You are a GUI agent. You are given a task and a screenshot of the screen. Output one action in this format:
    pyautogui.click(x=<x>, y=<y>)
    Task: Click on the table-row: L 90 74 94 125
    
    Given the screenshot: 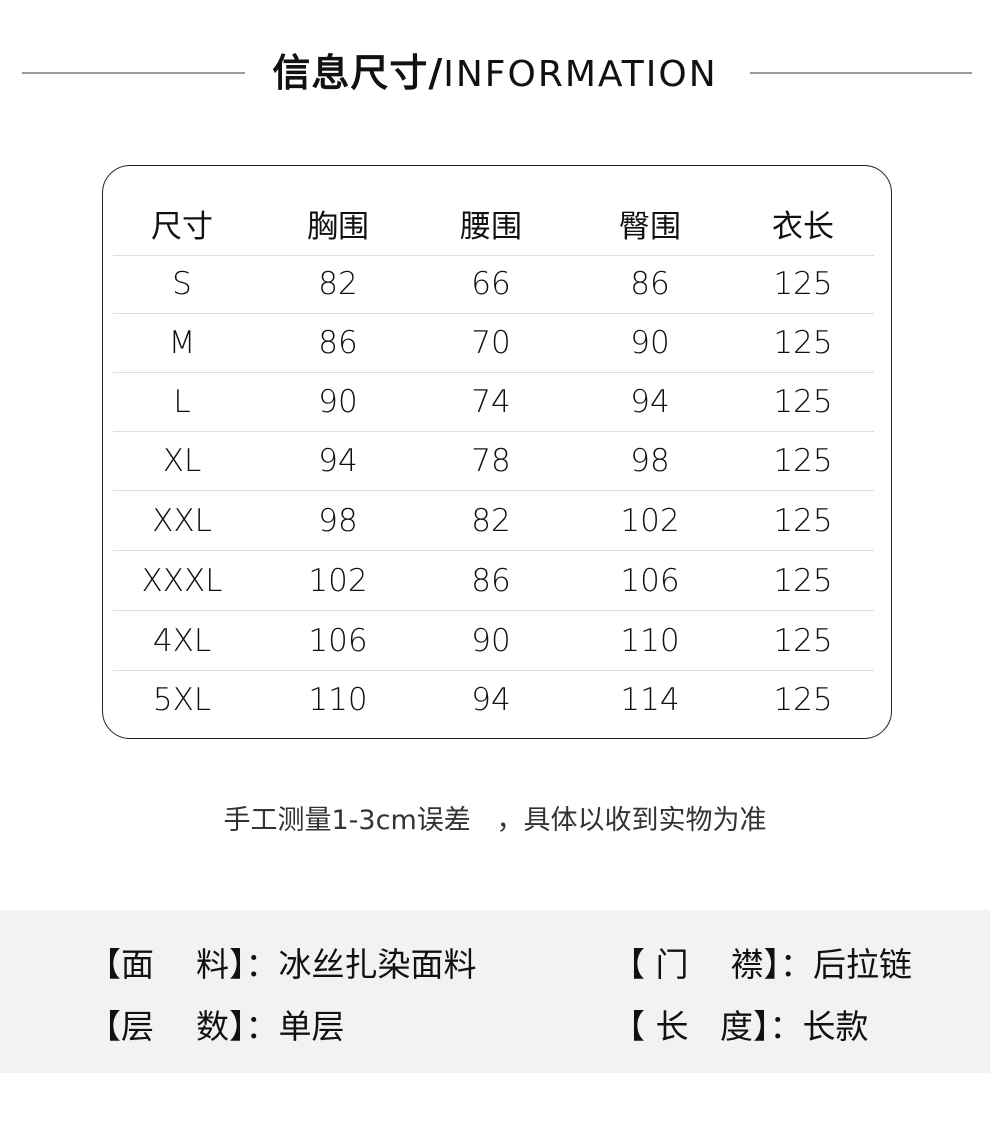 What is the action you would take?
    pyautogui.click(x=493, y=402)
    